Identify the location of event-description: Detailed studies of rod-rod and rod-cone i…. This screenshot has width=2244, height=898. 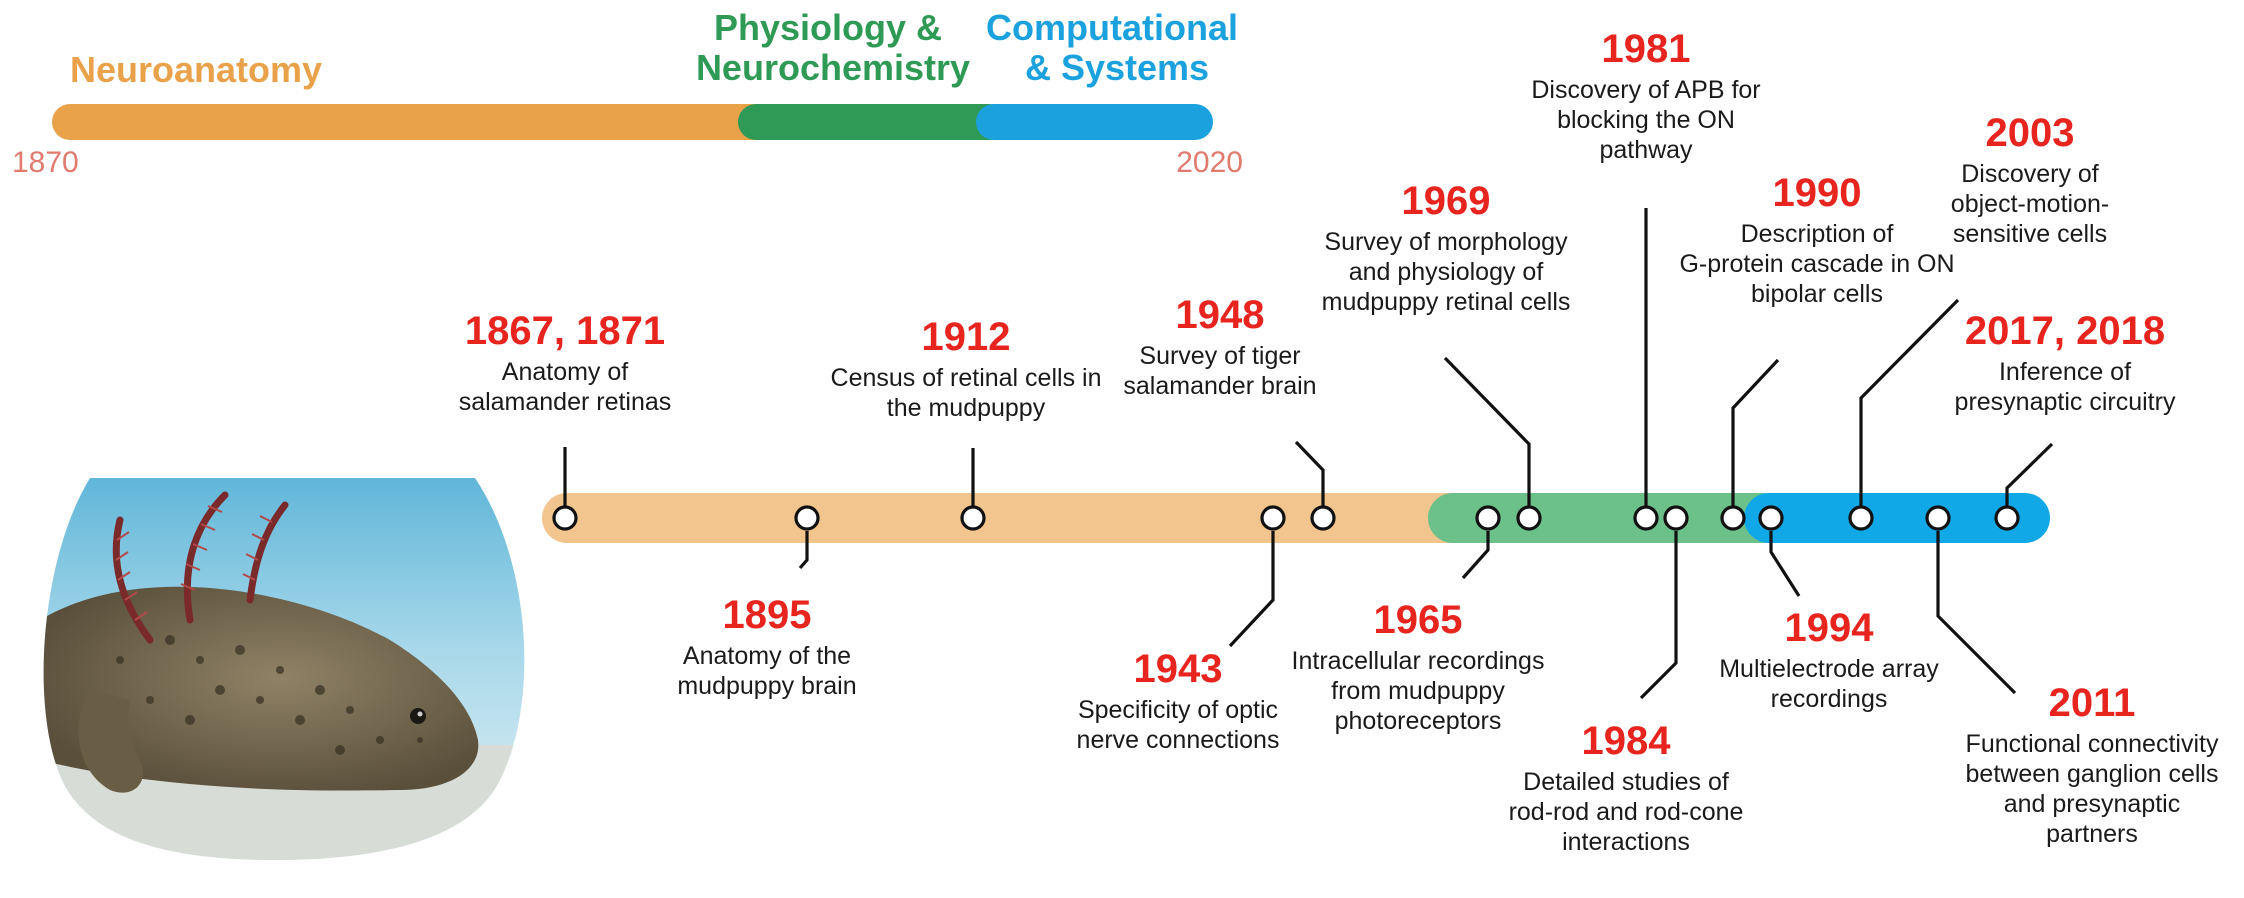
(1626, 812).